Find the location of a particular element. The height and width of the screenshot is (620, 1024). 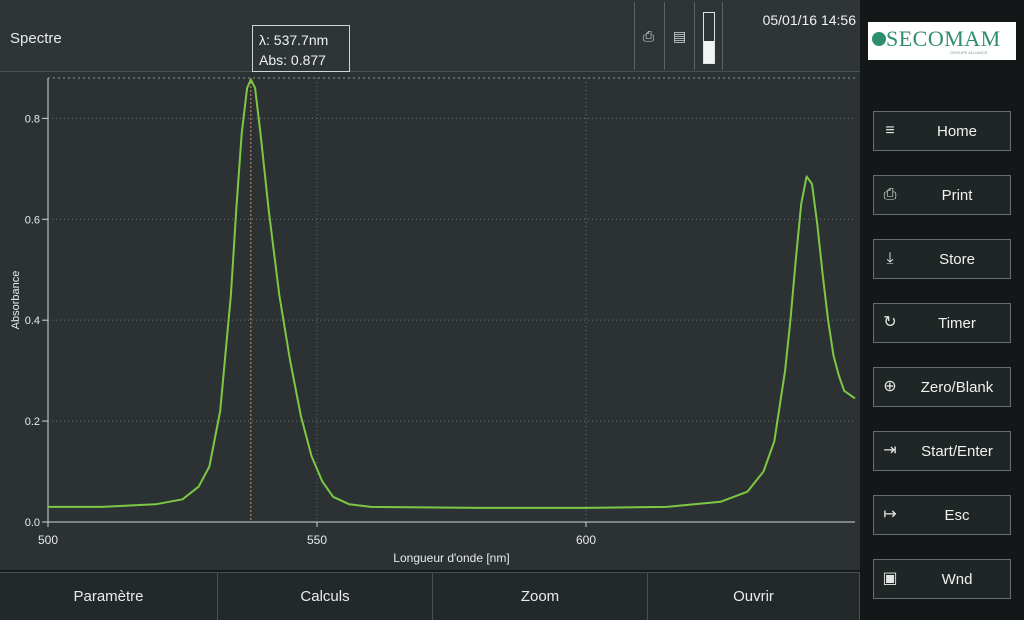

logo-text: SECOMAM is located at coordinates (943, 38).